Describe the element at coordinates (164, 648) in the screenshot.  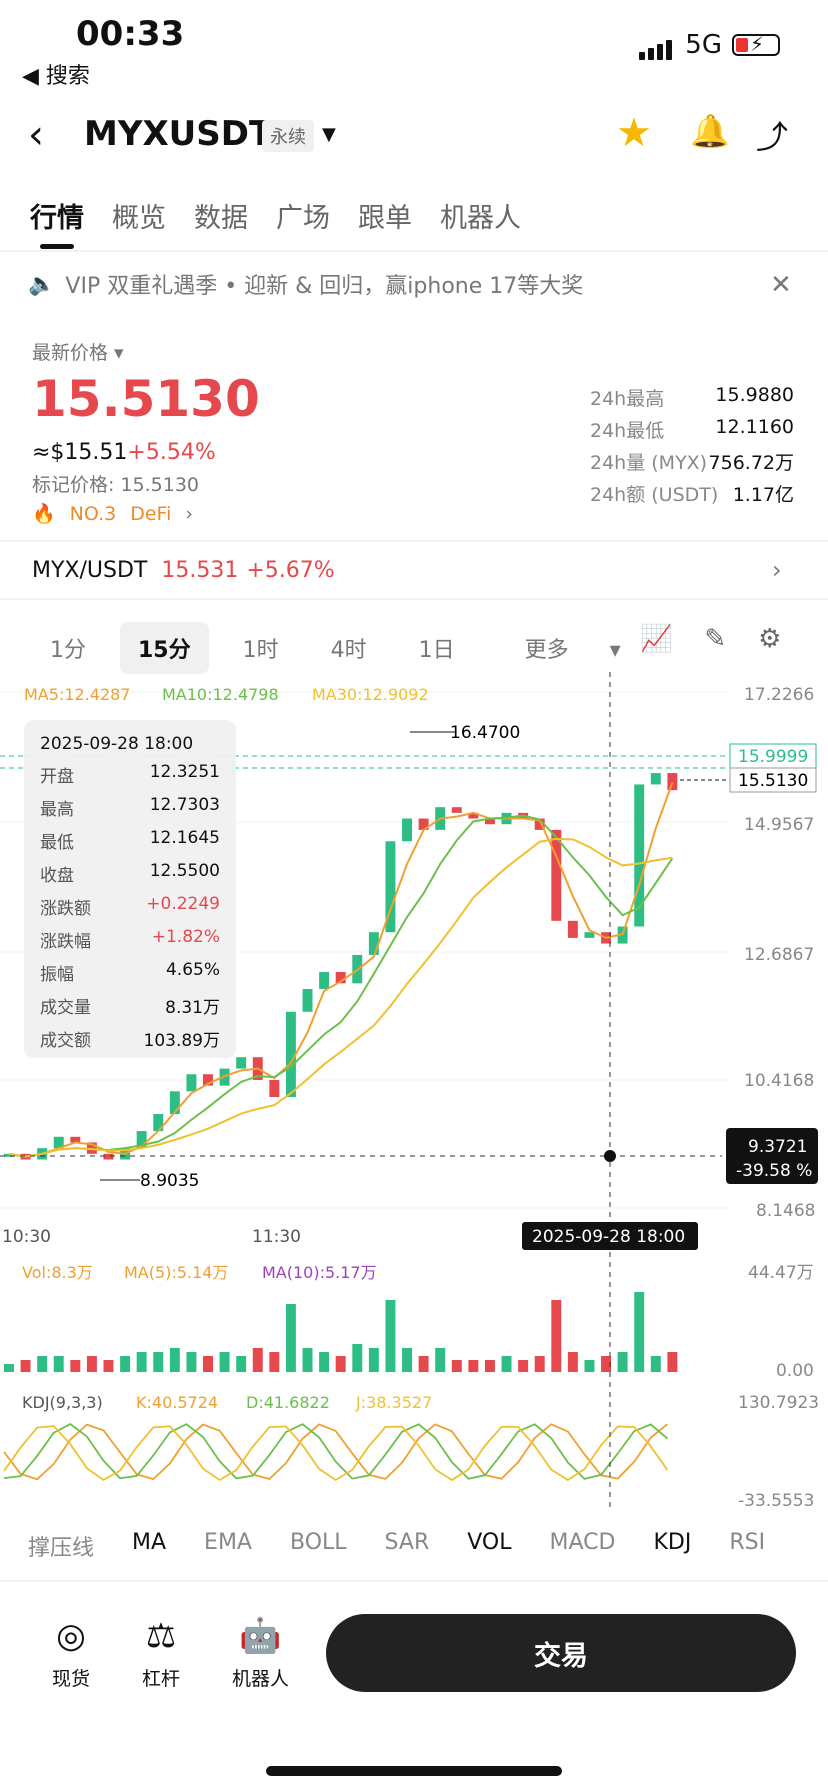
I see `tf-15m: 15分` at that location.